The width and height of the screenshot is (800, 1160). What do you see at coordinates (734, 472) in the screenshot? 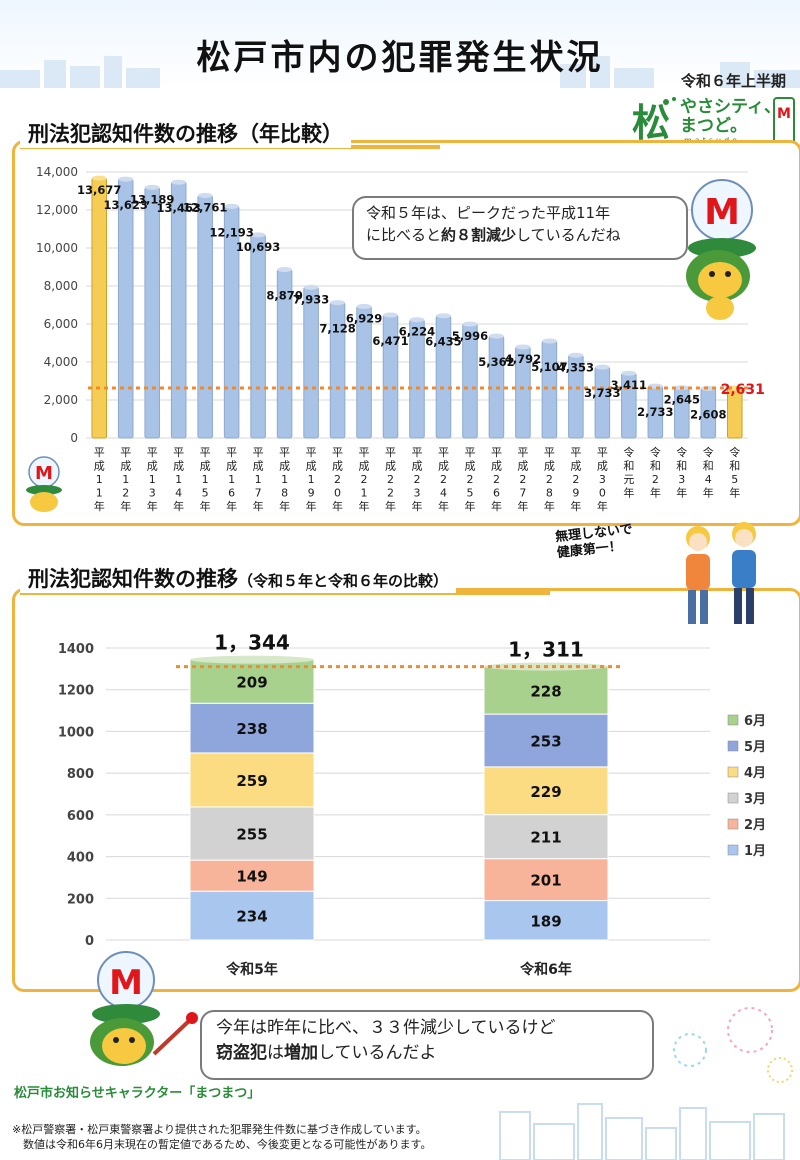
I see `chart1-xtick-label: 令和 5 年` at bounding box center [734, 472].